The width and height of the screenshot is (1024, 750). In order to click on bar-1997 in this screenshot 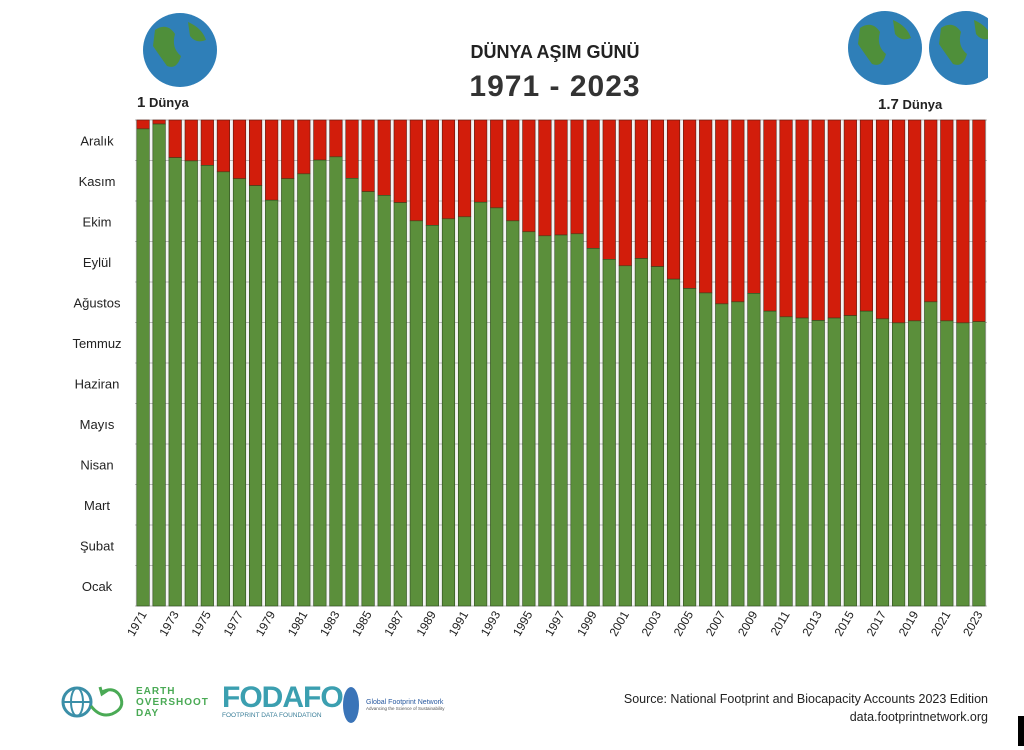, I will do `click(561, 420)`.